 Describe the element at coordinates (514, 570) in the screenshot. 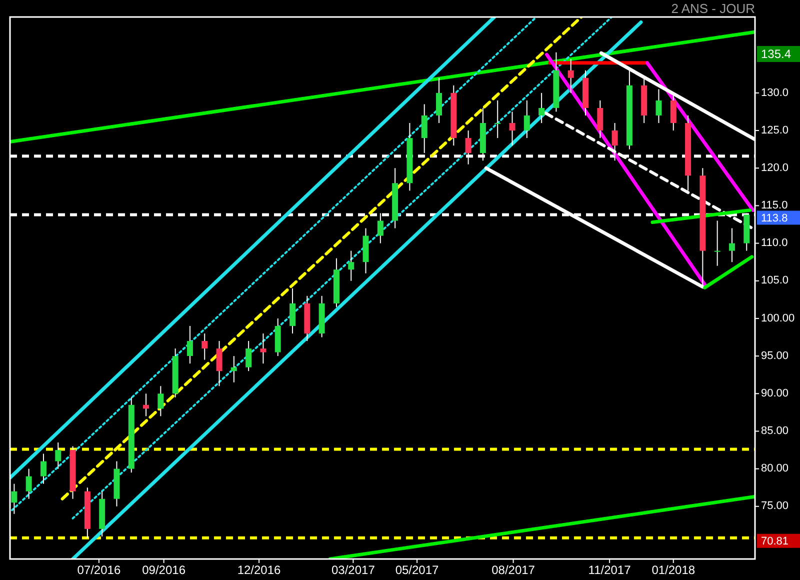

I see `x-tick-label: 08/2017` at that location.